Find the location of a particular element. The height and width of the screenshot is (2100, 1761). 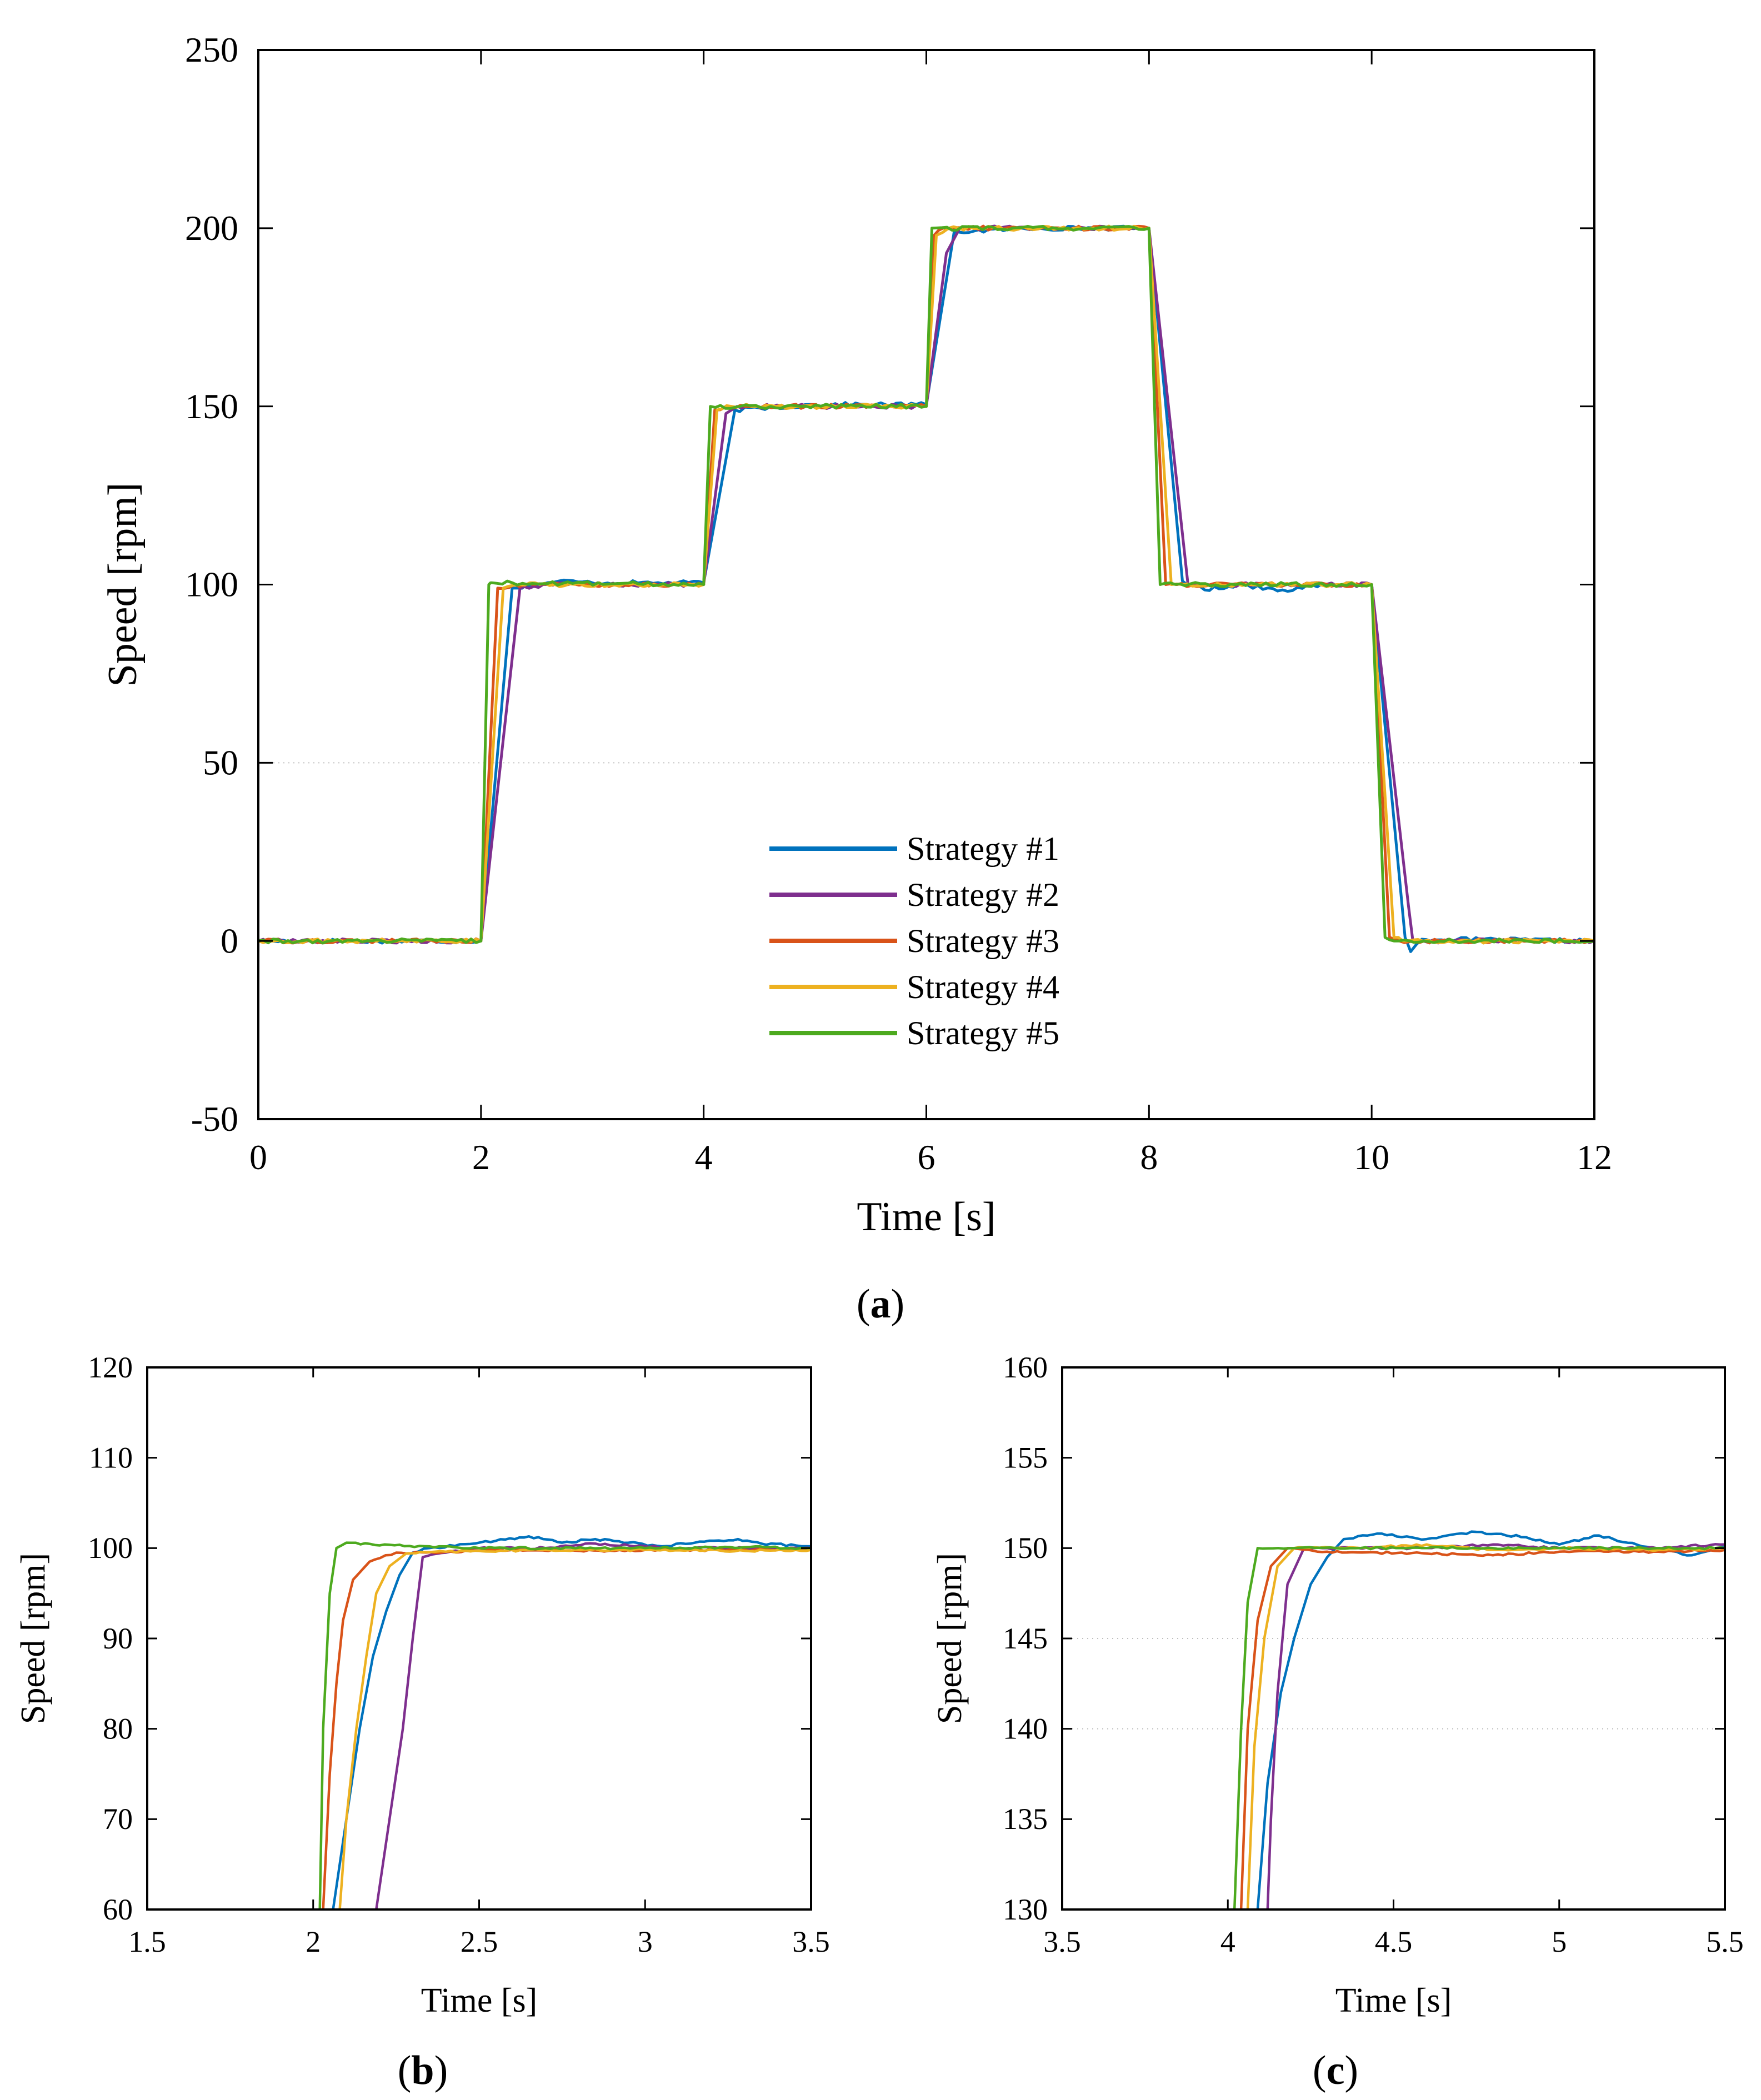

legend-label-5: Strategy #5 is located at coordinates (983, 1033).